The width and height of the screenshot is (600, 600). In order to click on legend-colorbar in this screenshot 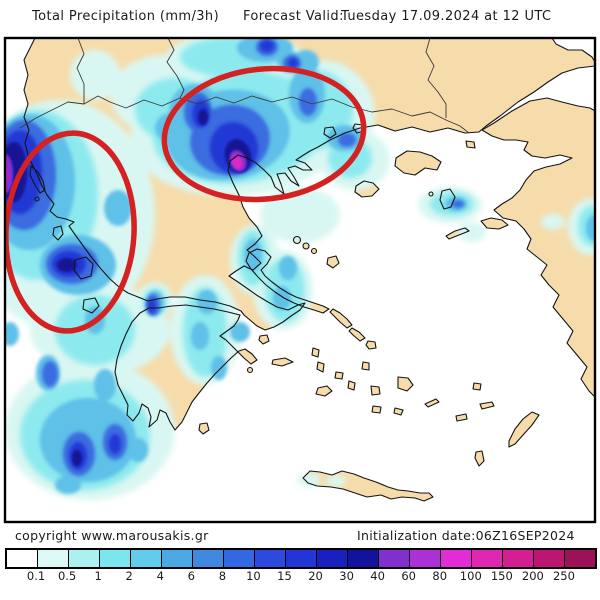, I will do `click(301, 558)`.